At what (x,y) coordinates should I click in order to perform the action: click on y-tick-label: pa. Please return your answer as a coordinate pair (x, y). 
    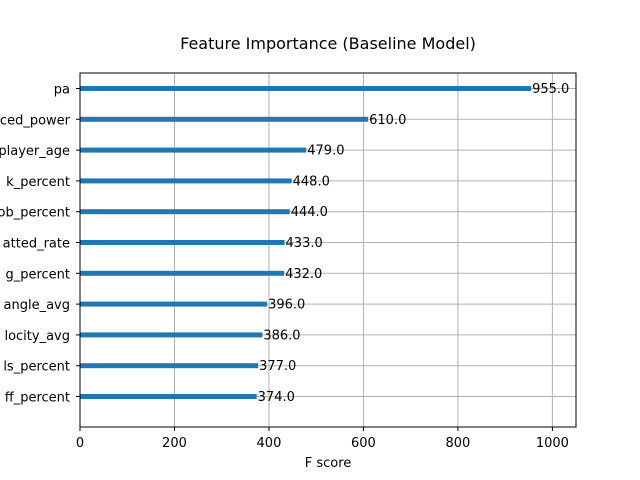
    Looking at the image, I should click on (62, 90).